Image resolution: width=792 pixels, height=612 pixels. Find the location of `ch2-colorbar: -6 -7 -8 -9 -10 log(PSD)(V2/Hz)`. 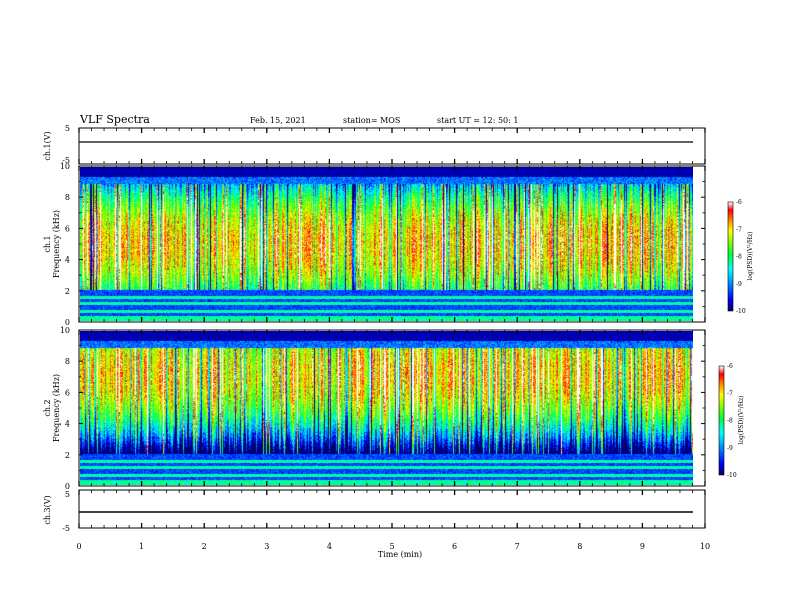

ch2-colorbar: -6 -7 -8 -9 -10 log(PSD)(V2/Hz) is located at coordinates (732, 421).